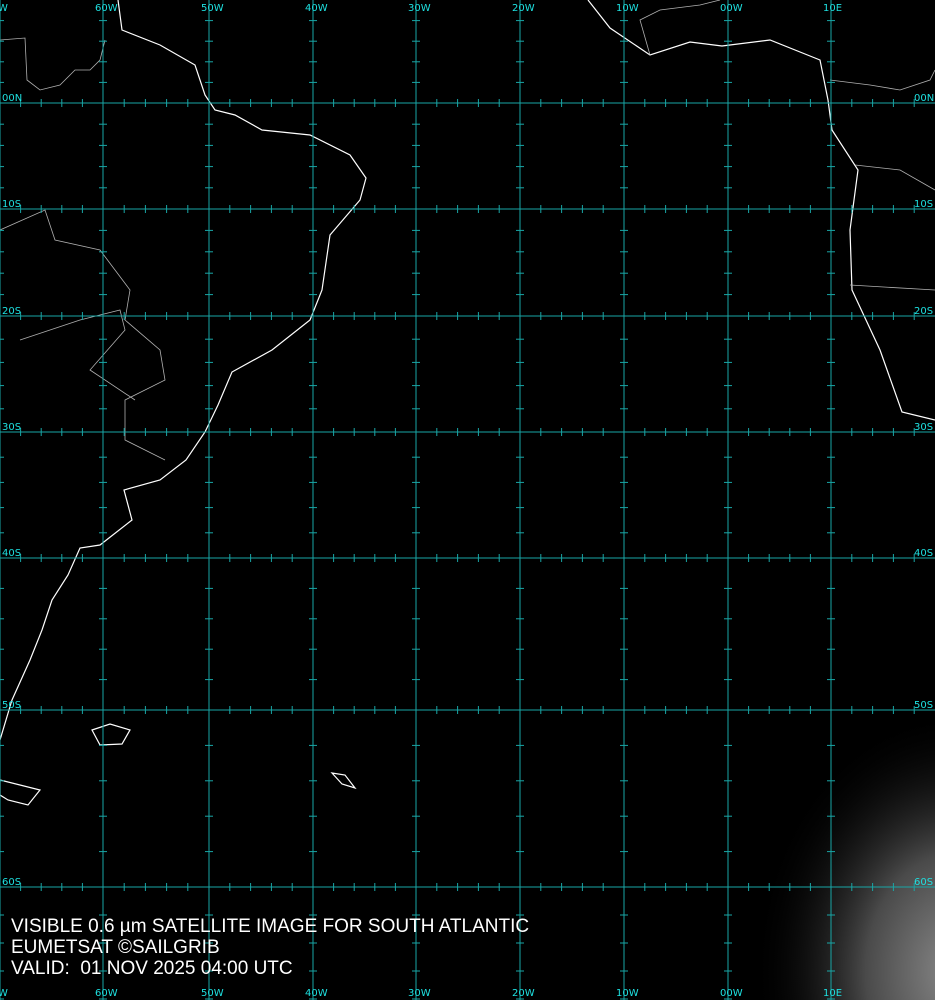 This screenshot has width=935, height=1000. What do you see at coordinates (111, 734) in the screenshot?
I see `falkland-islands` at bounding box center [111, 734].